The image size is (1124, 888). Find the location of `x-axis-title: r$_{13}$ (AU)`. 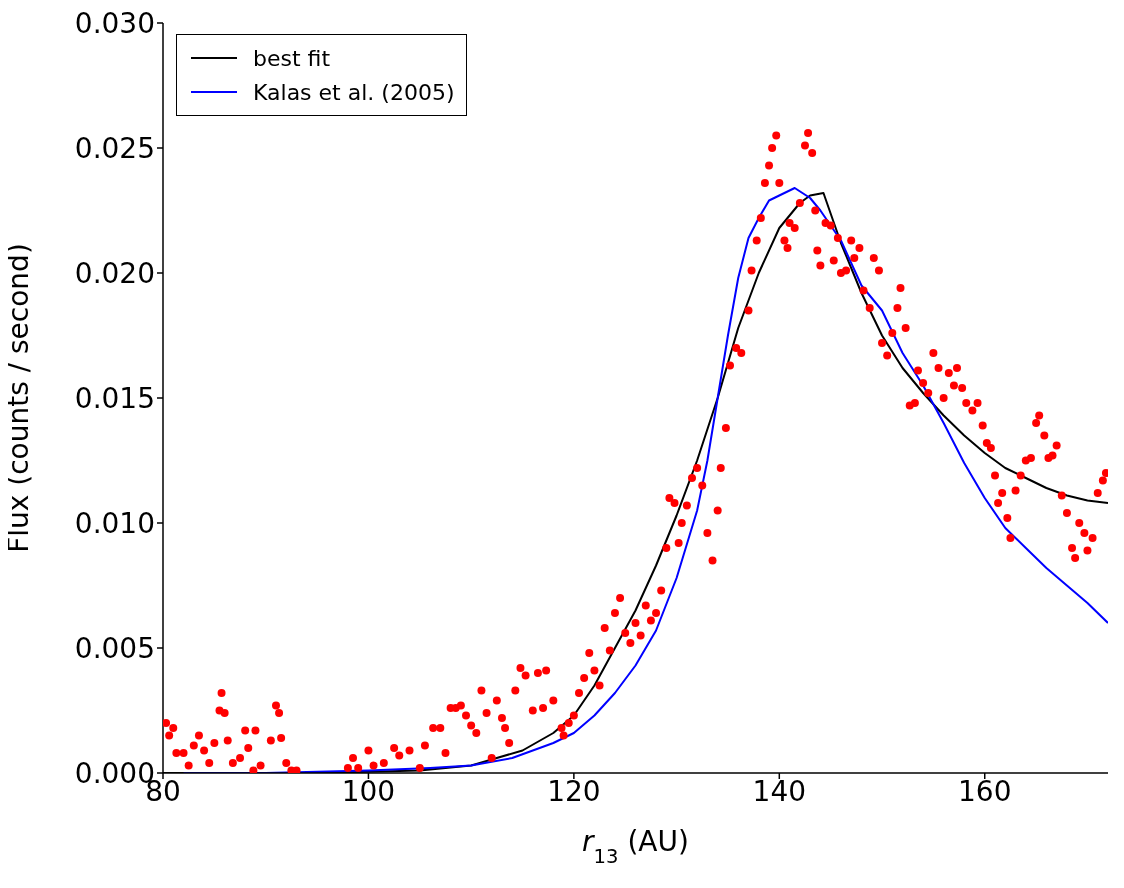

x-axis-title: r$_{13}$ (AU) is located at coordinates (635, 846).